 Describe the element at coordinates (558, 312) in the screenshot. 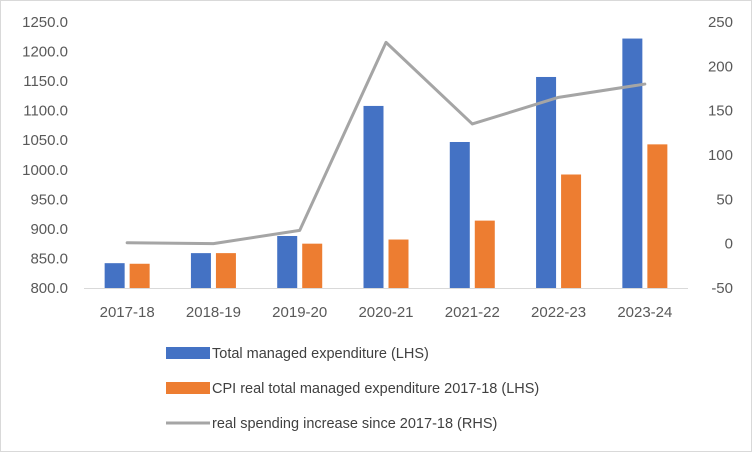

I see `x-tick-label: 2022-23` at that location.